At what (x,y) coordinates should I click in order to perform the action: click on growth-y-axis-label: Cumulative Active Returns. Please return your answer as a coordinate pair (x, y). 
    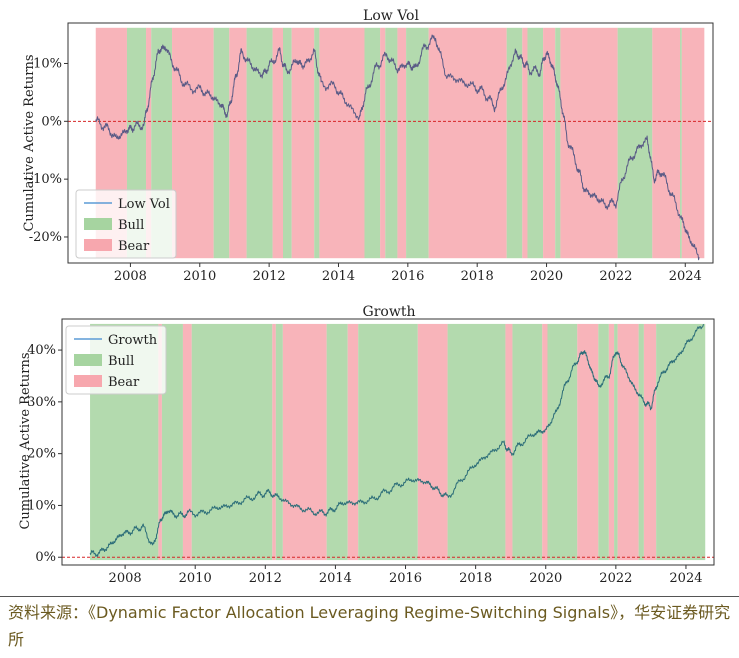
    Looking at the image, I should click on (25, 440).